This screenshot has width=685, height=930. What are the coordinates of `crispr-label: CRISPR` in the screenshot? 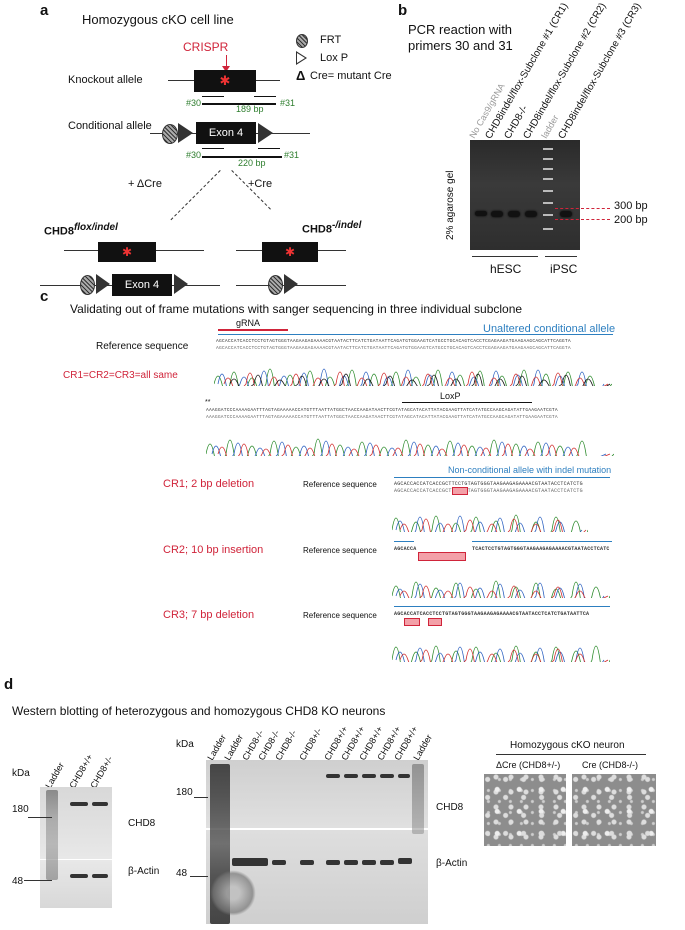 It's located at (206, 47).